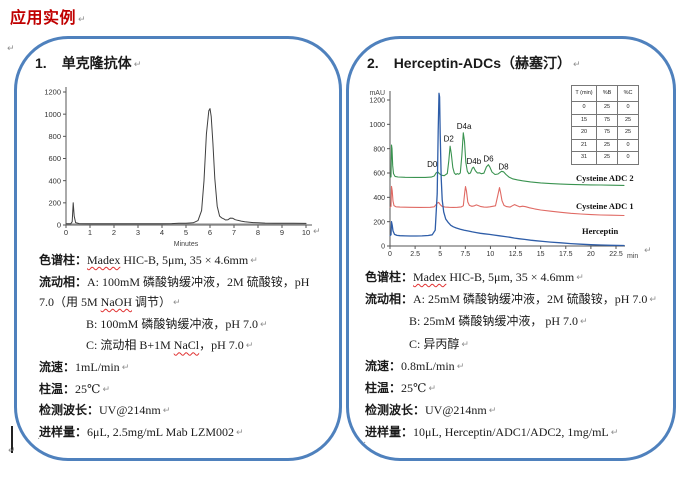 This screenshot has height=477, width=687. Describe the element at coordinates (605, 178) in the screenshot. I see `trace-label: Cysteine ADC 2` at that location.